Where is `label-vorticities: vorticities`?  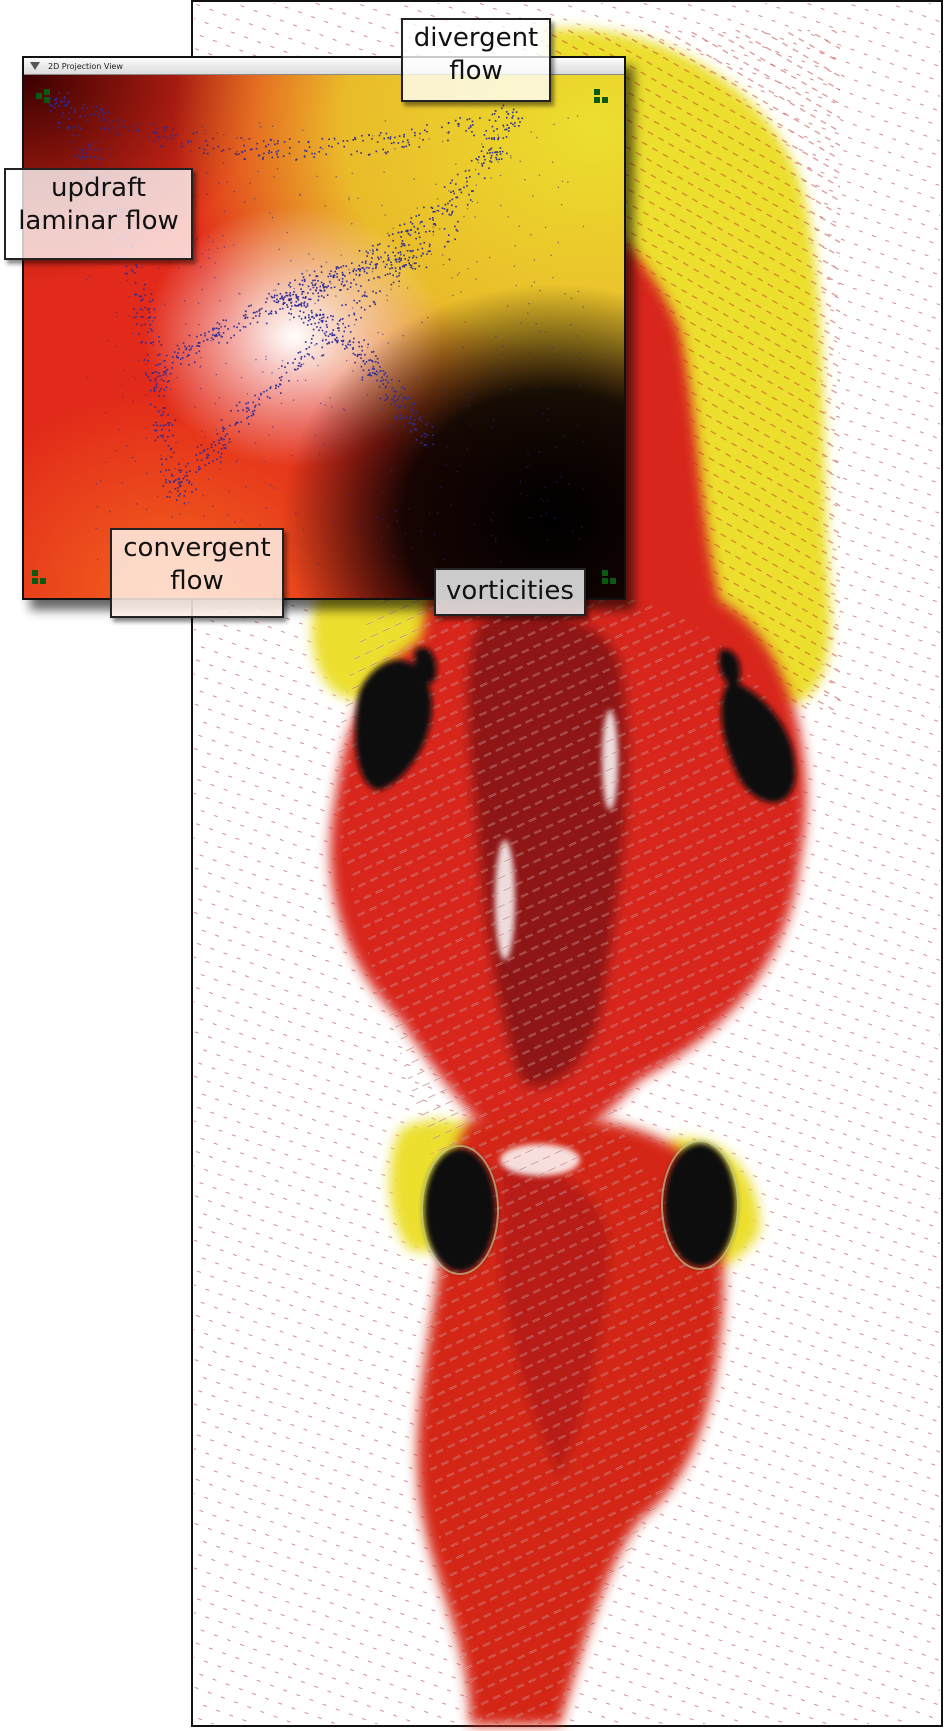 label-vorticities: vorticities is located at coordinates (510, 592).